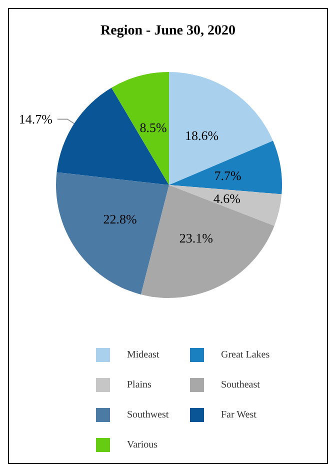  Describe the element at coordinates (228, 176) in the screenshot. I see `data-label: 7.7%` at that location.